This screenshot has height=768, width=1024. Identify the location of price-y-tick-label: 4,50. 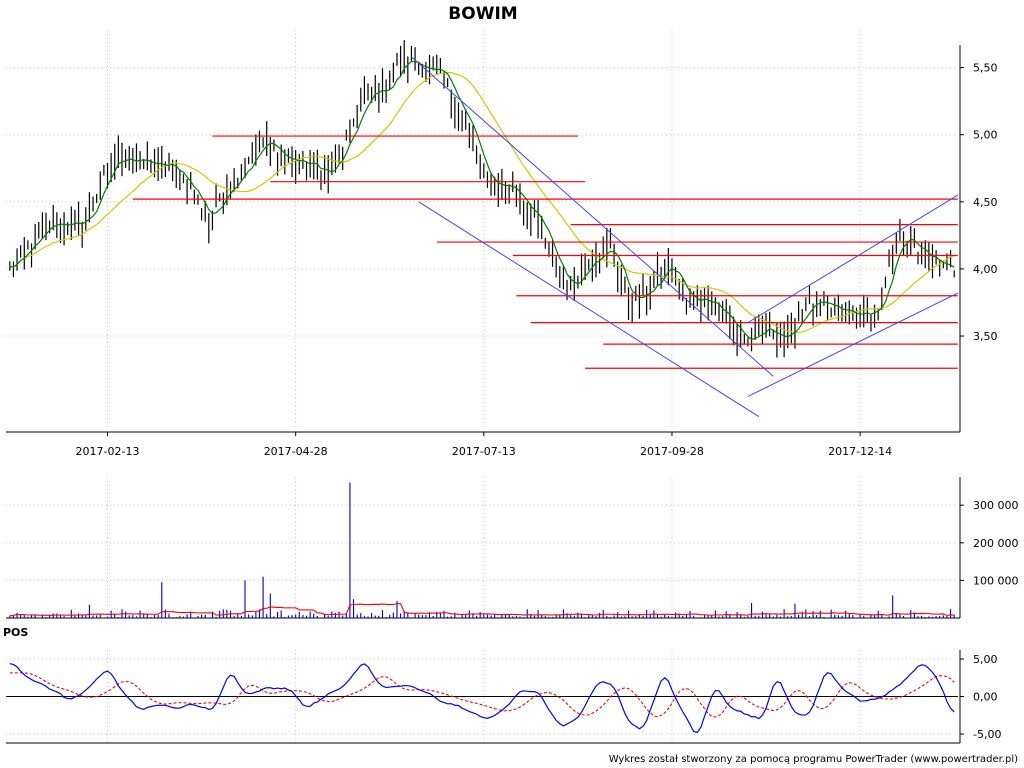
(985, 202).